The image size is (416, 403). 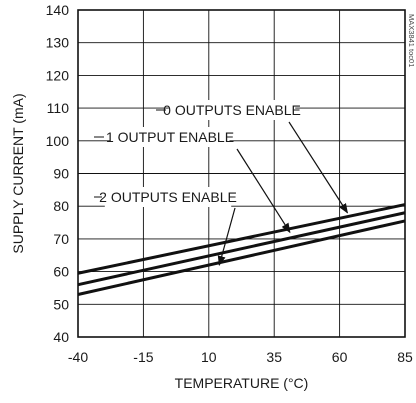 I want to click on annotation-label: 0 OUTPUTS ENABLE, so click(x=232, y=110).